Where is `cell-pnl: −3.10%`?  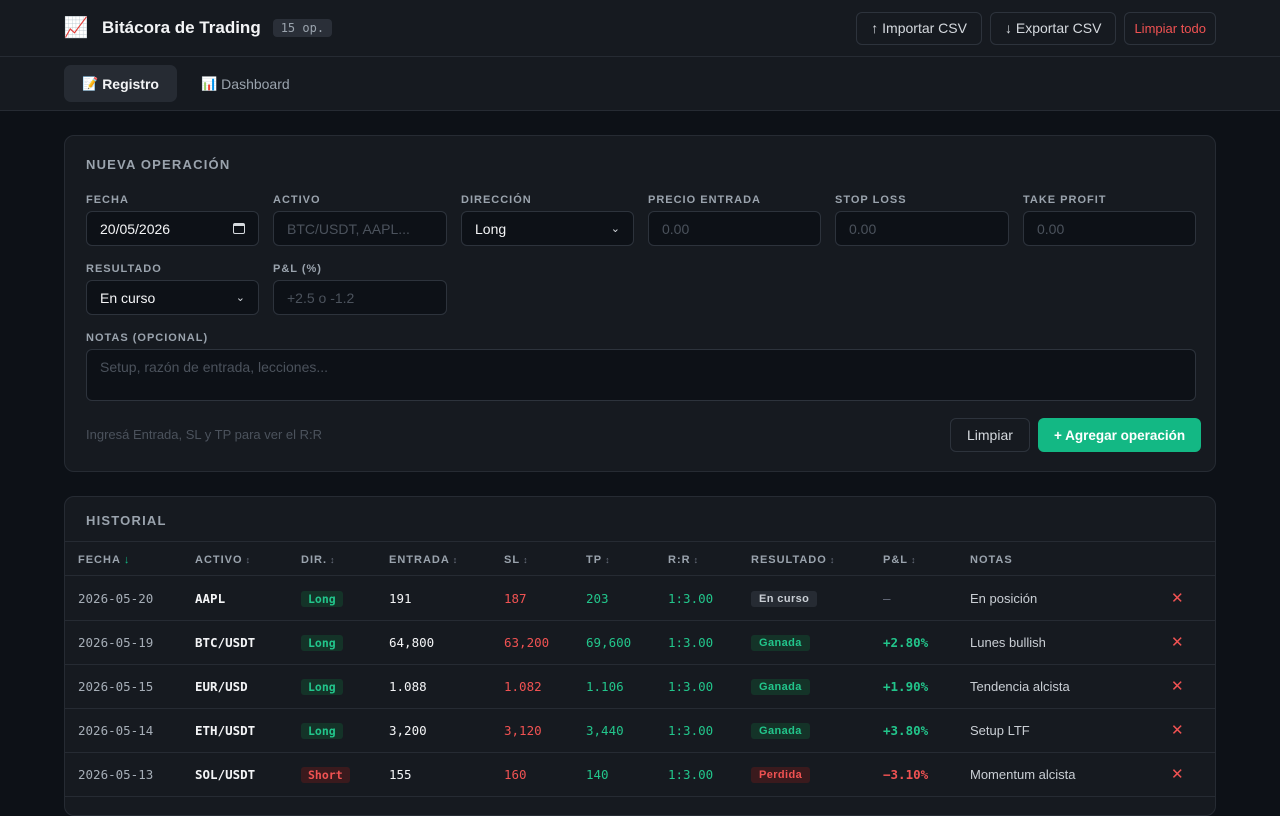 cell-pnl: −3.10% is located at coordinates (906, 774).